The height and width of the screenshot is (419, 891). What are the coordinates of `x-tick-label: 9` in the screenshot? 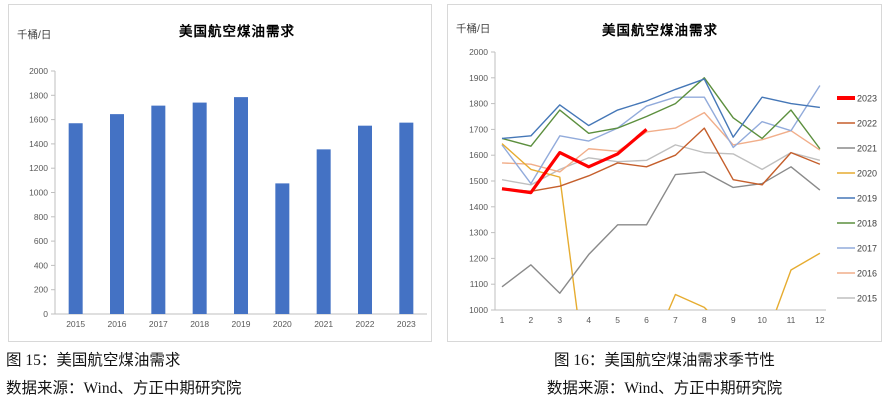 It's located at (733, 320).